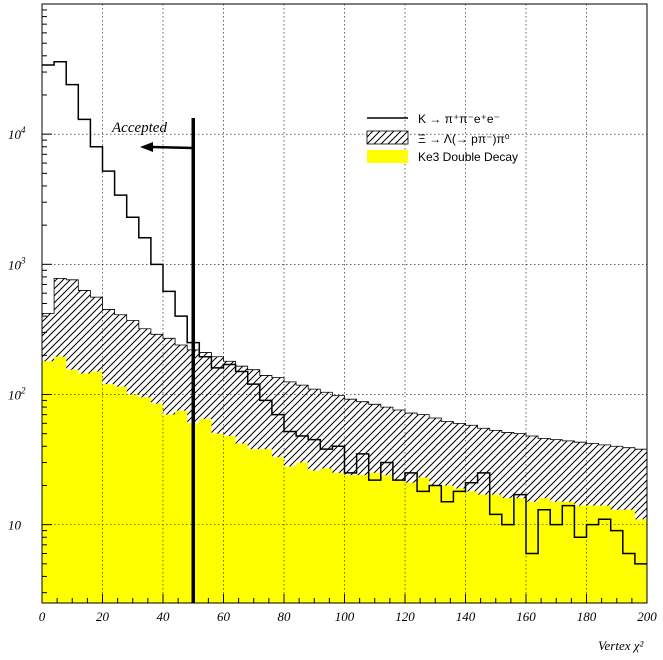 The height and width of the screenshot is (660, 663). Describe the element at coordinates (15, 525) in the screenshot. I see `y-tick-label: 10` at that location.